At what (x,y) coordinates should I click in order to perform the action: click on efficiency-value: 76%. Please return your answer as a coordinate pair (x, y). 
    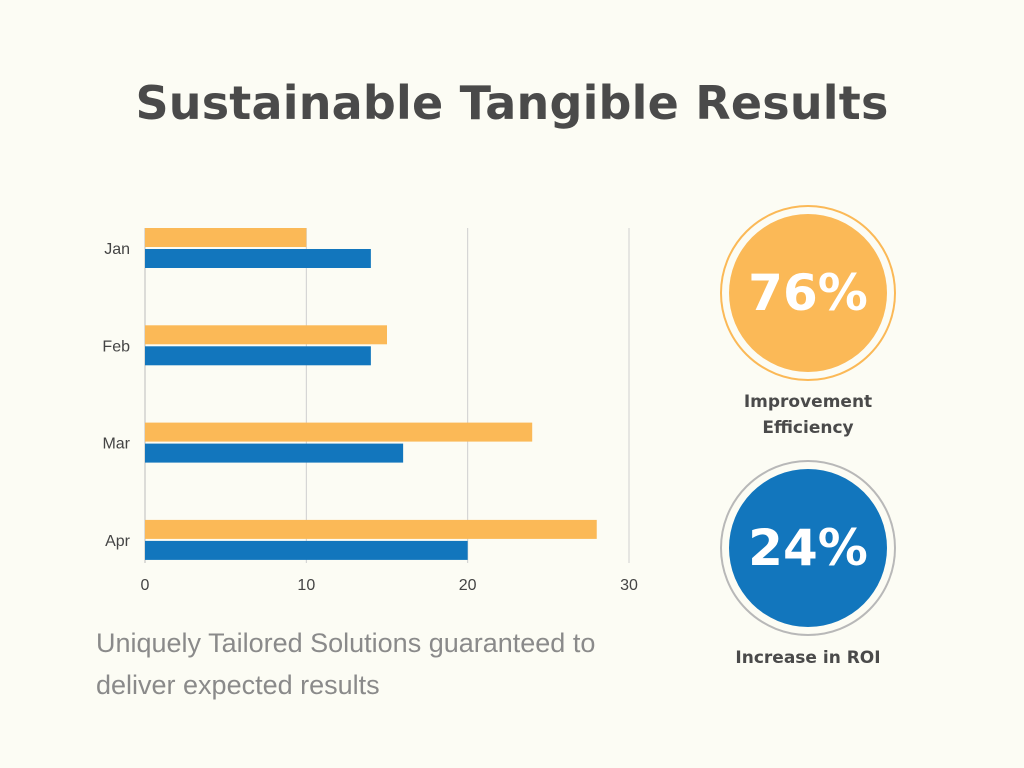
    Looking at the image, I should click on (808, 293).